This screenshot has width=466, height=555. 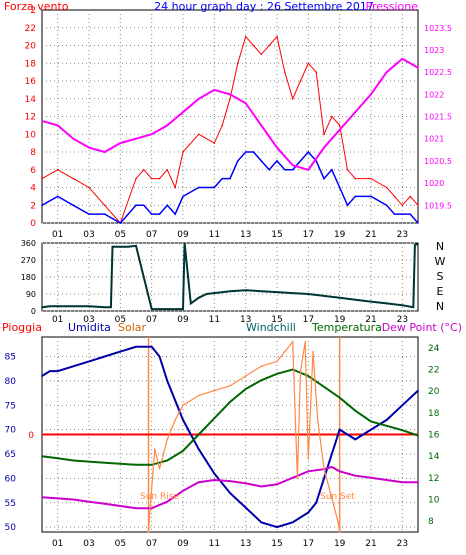 I want to click on temp-tick: 20, so click(x=434, y=392).